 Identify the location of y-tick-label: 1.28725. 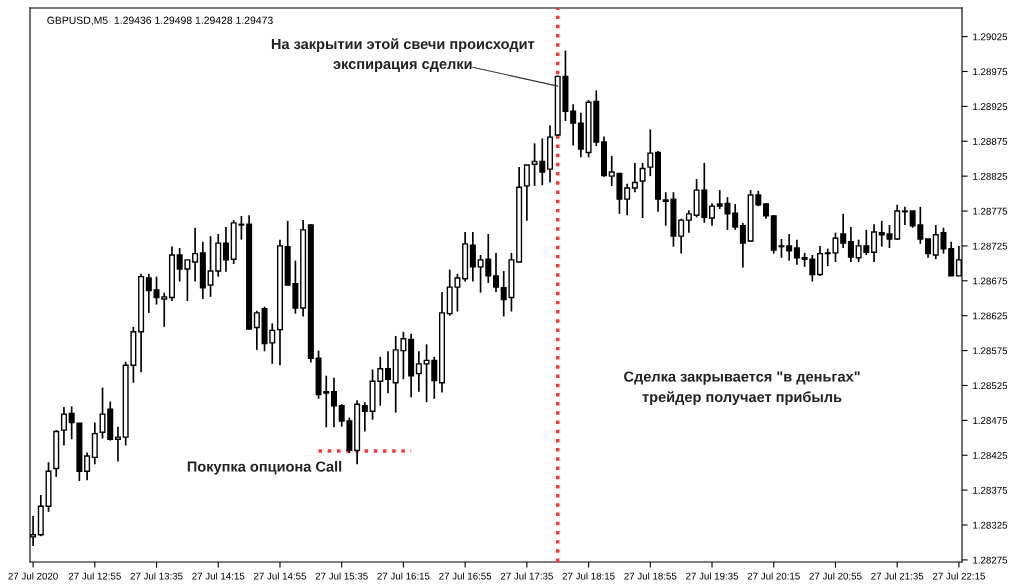
(990, 246).